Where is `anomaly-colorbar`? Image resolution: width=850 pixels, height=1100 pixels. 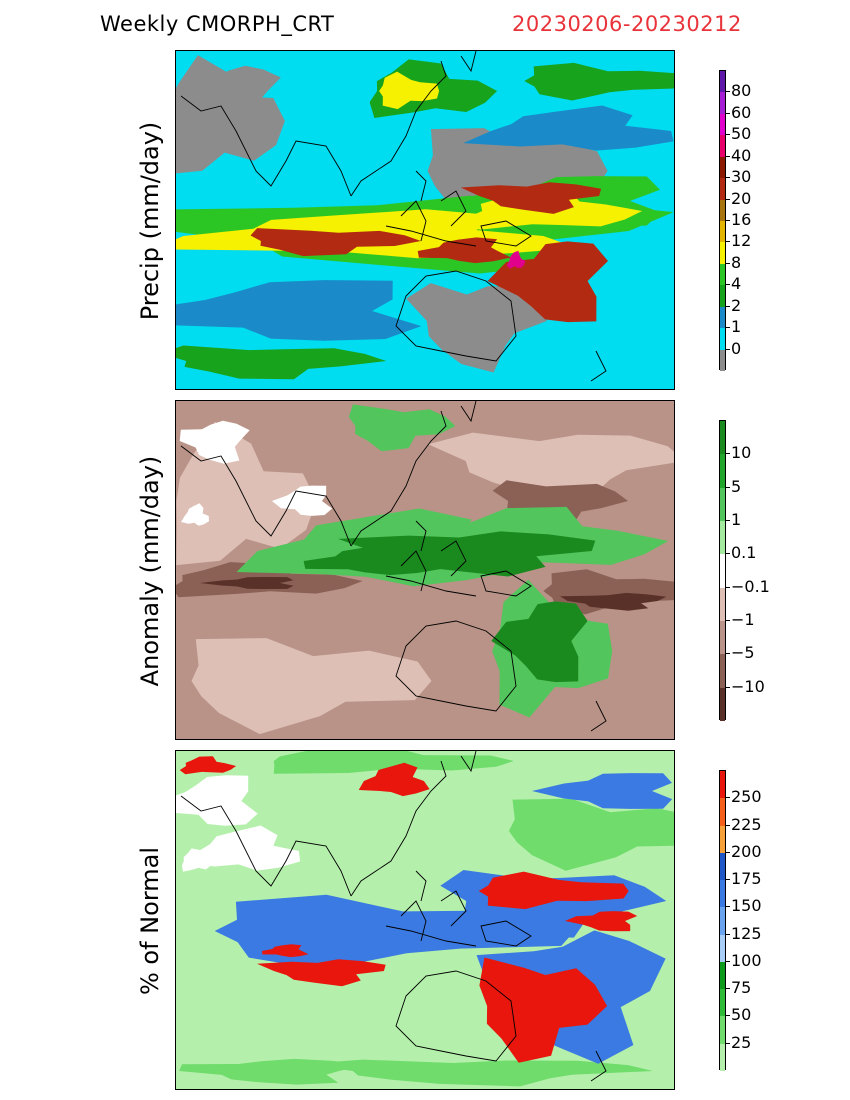 anomaly-colorbar is located at coordinates (722, 571).